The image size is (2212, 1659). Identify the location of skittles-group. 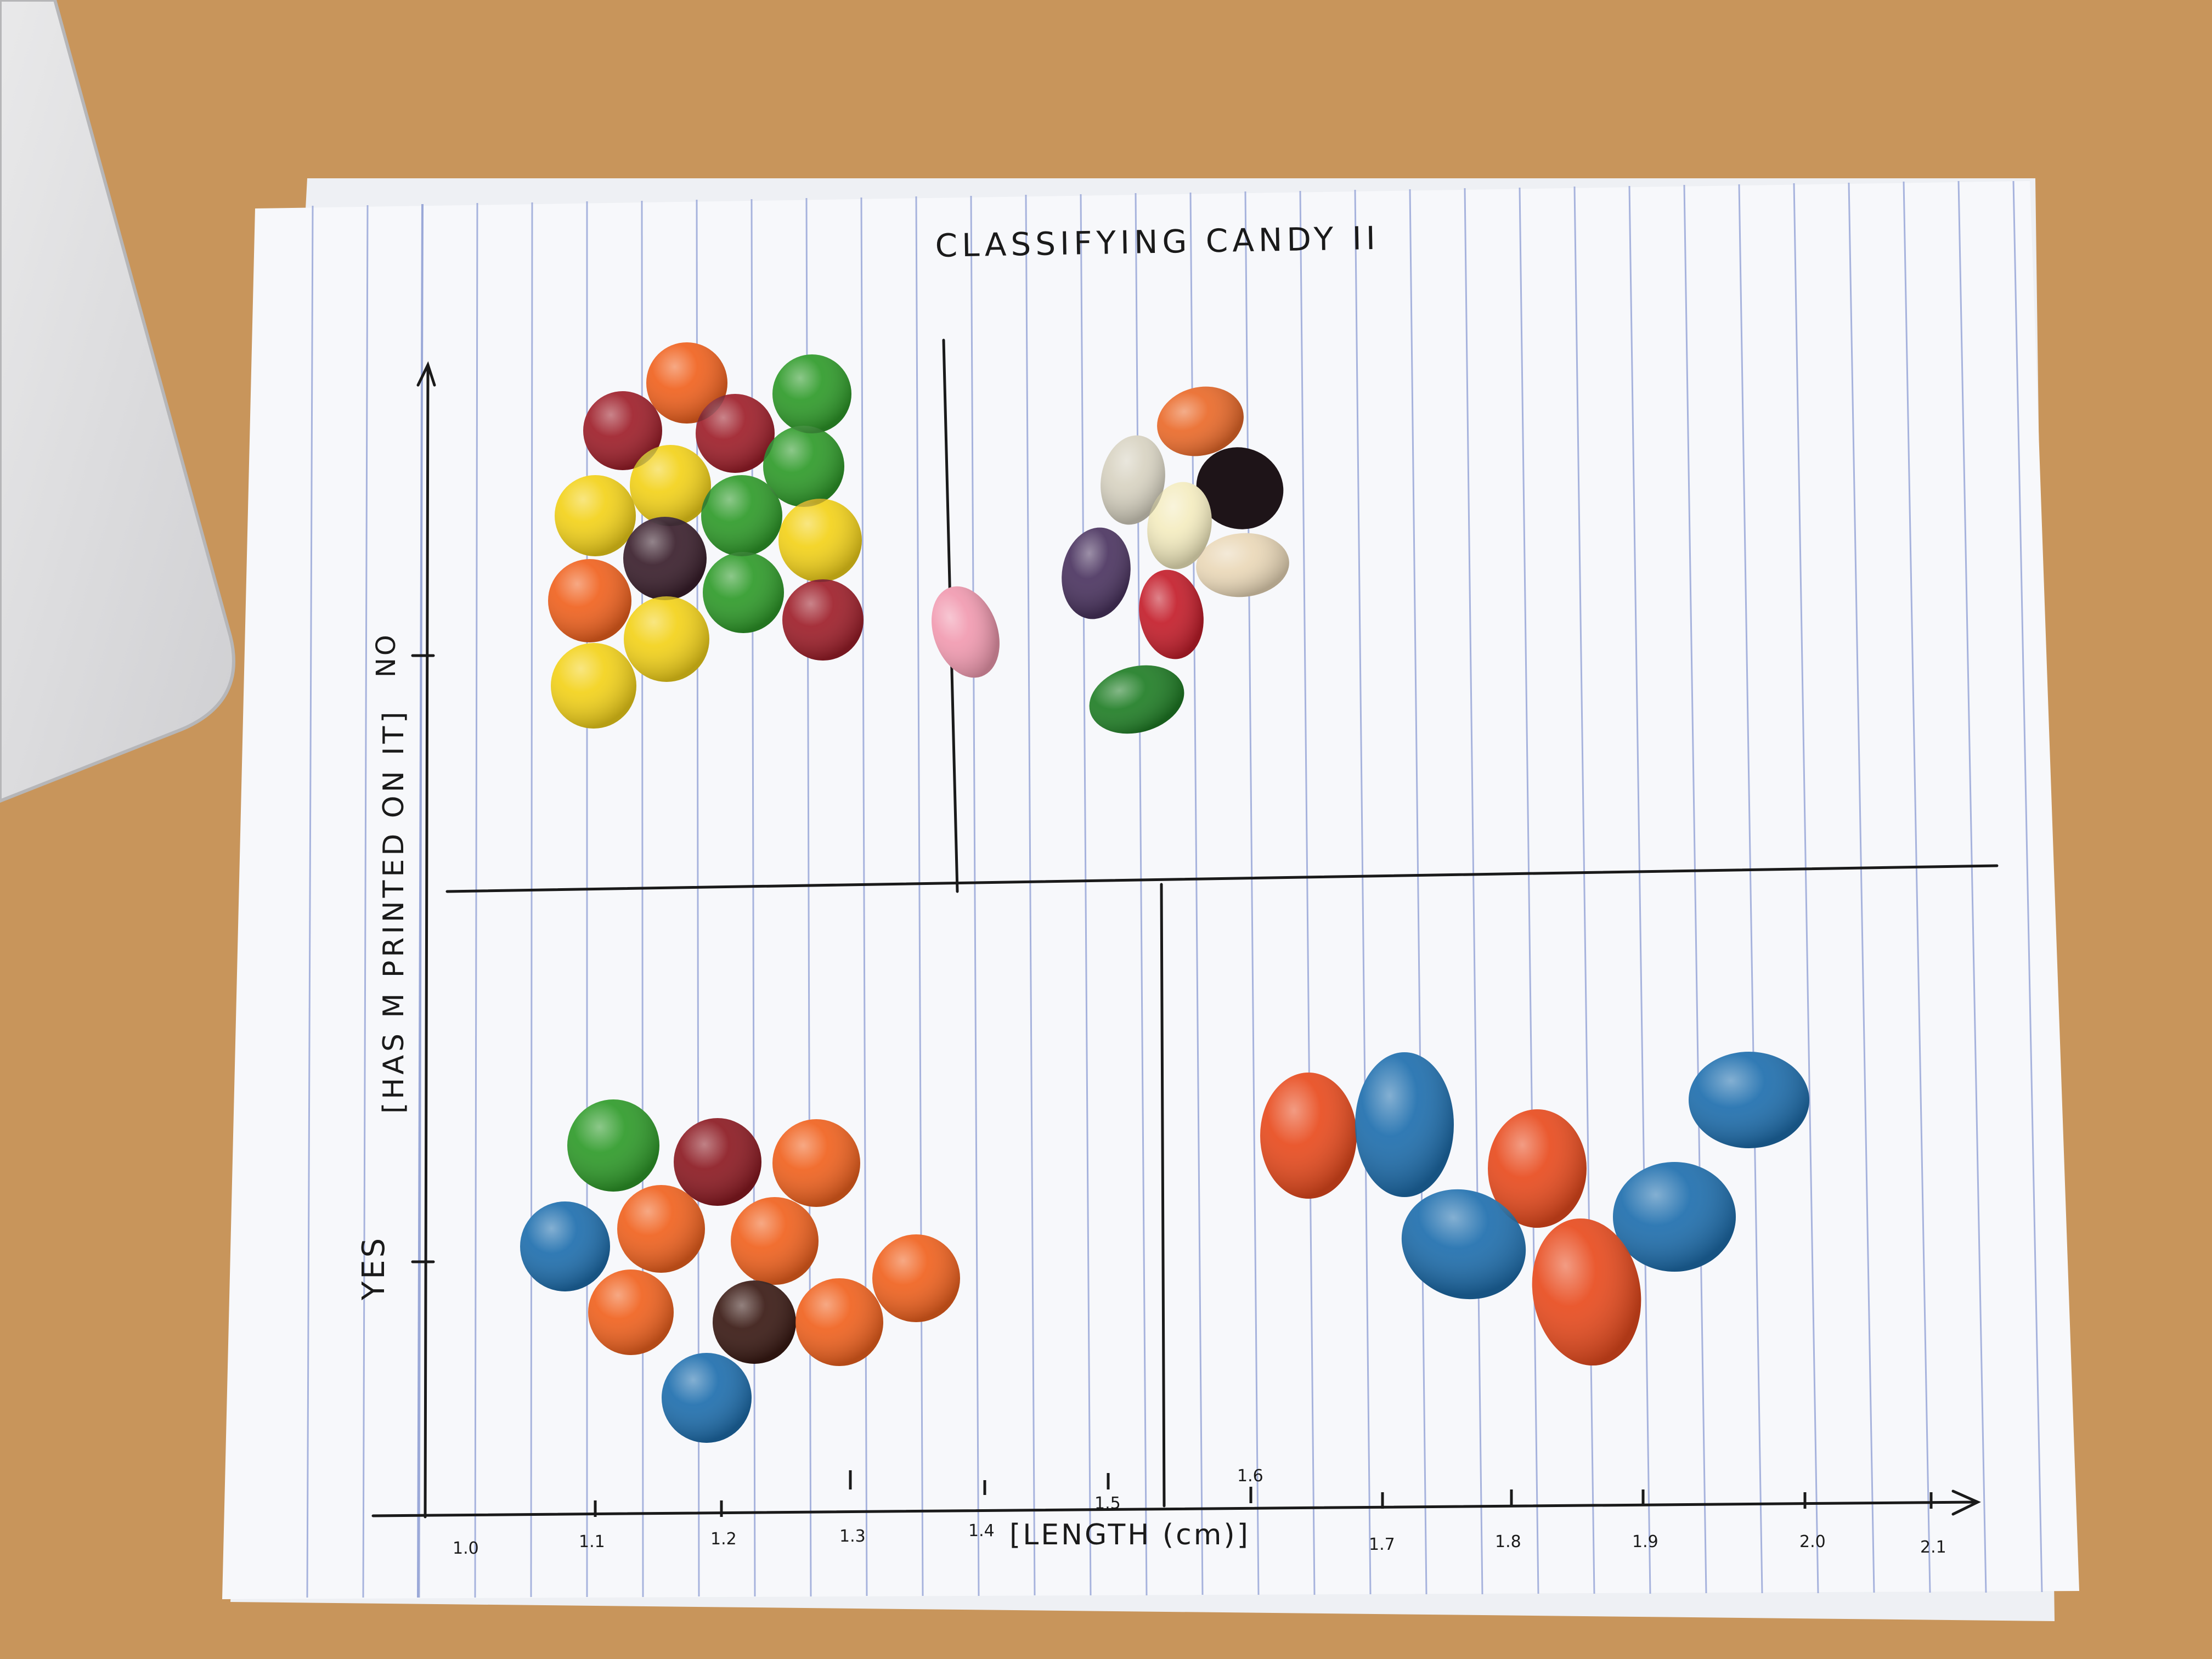
(706, 535).